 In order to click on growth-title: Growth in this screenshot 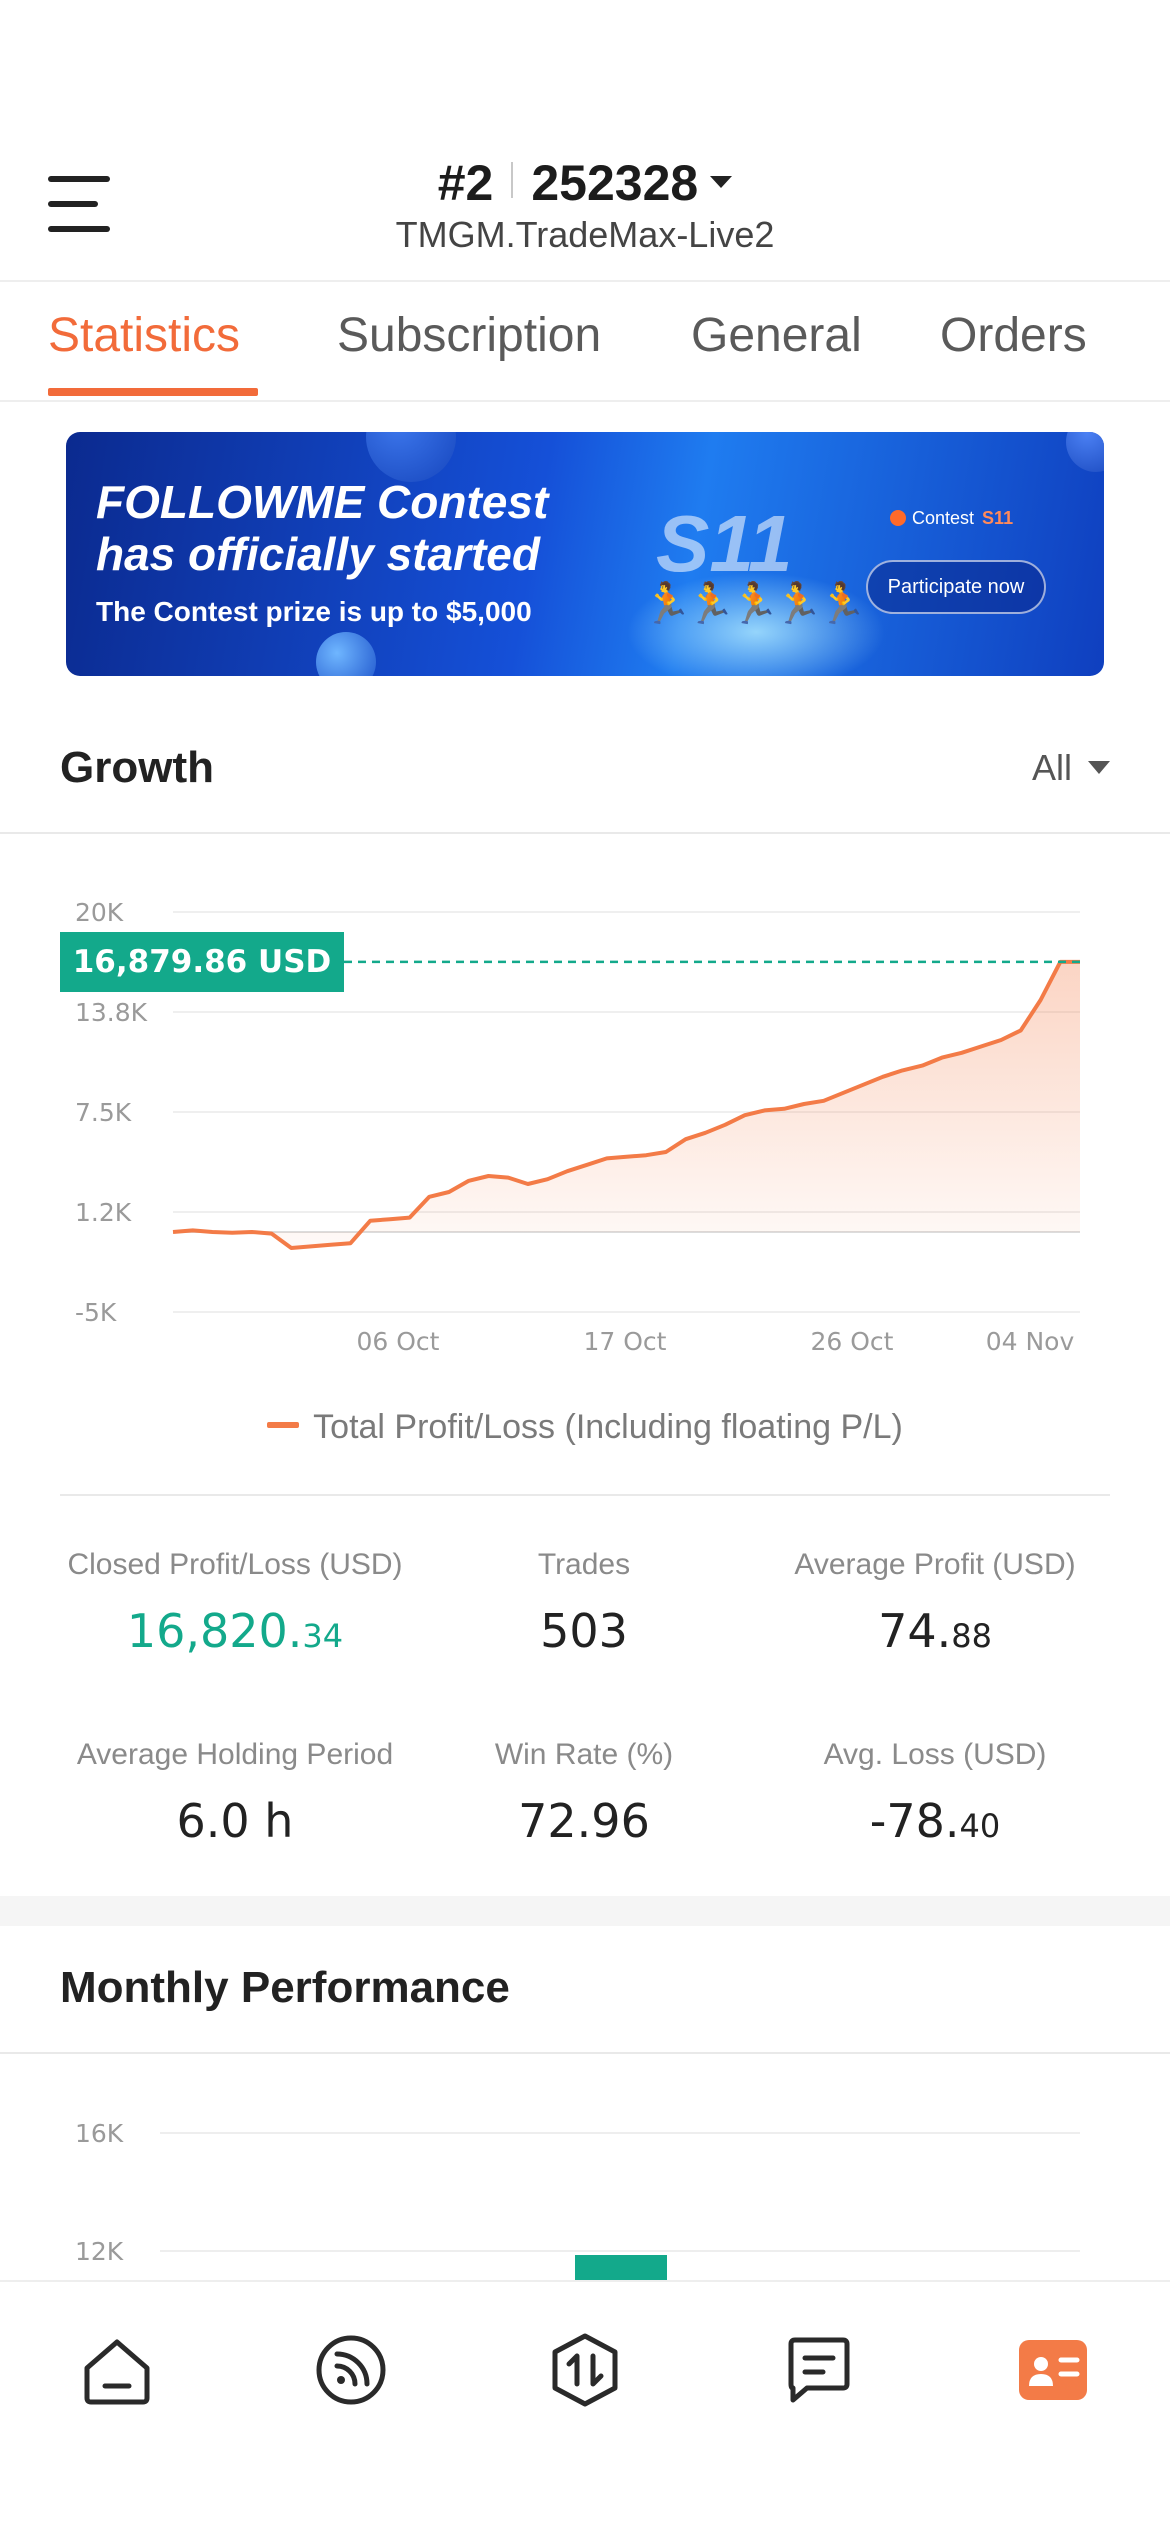, I will do `click(137, 767)`.